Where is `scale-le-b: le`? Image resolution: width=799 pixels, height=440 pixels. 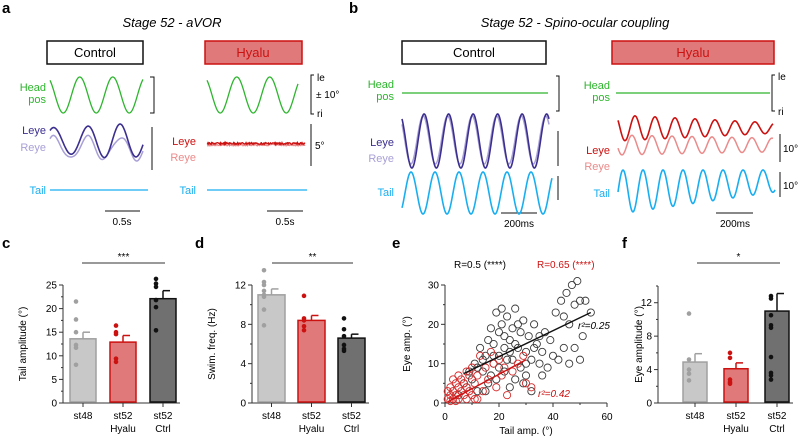
scale-le-b: le is located at coordinates (782, 77).